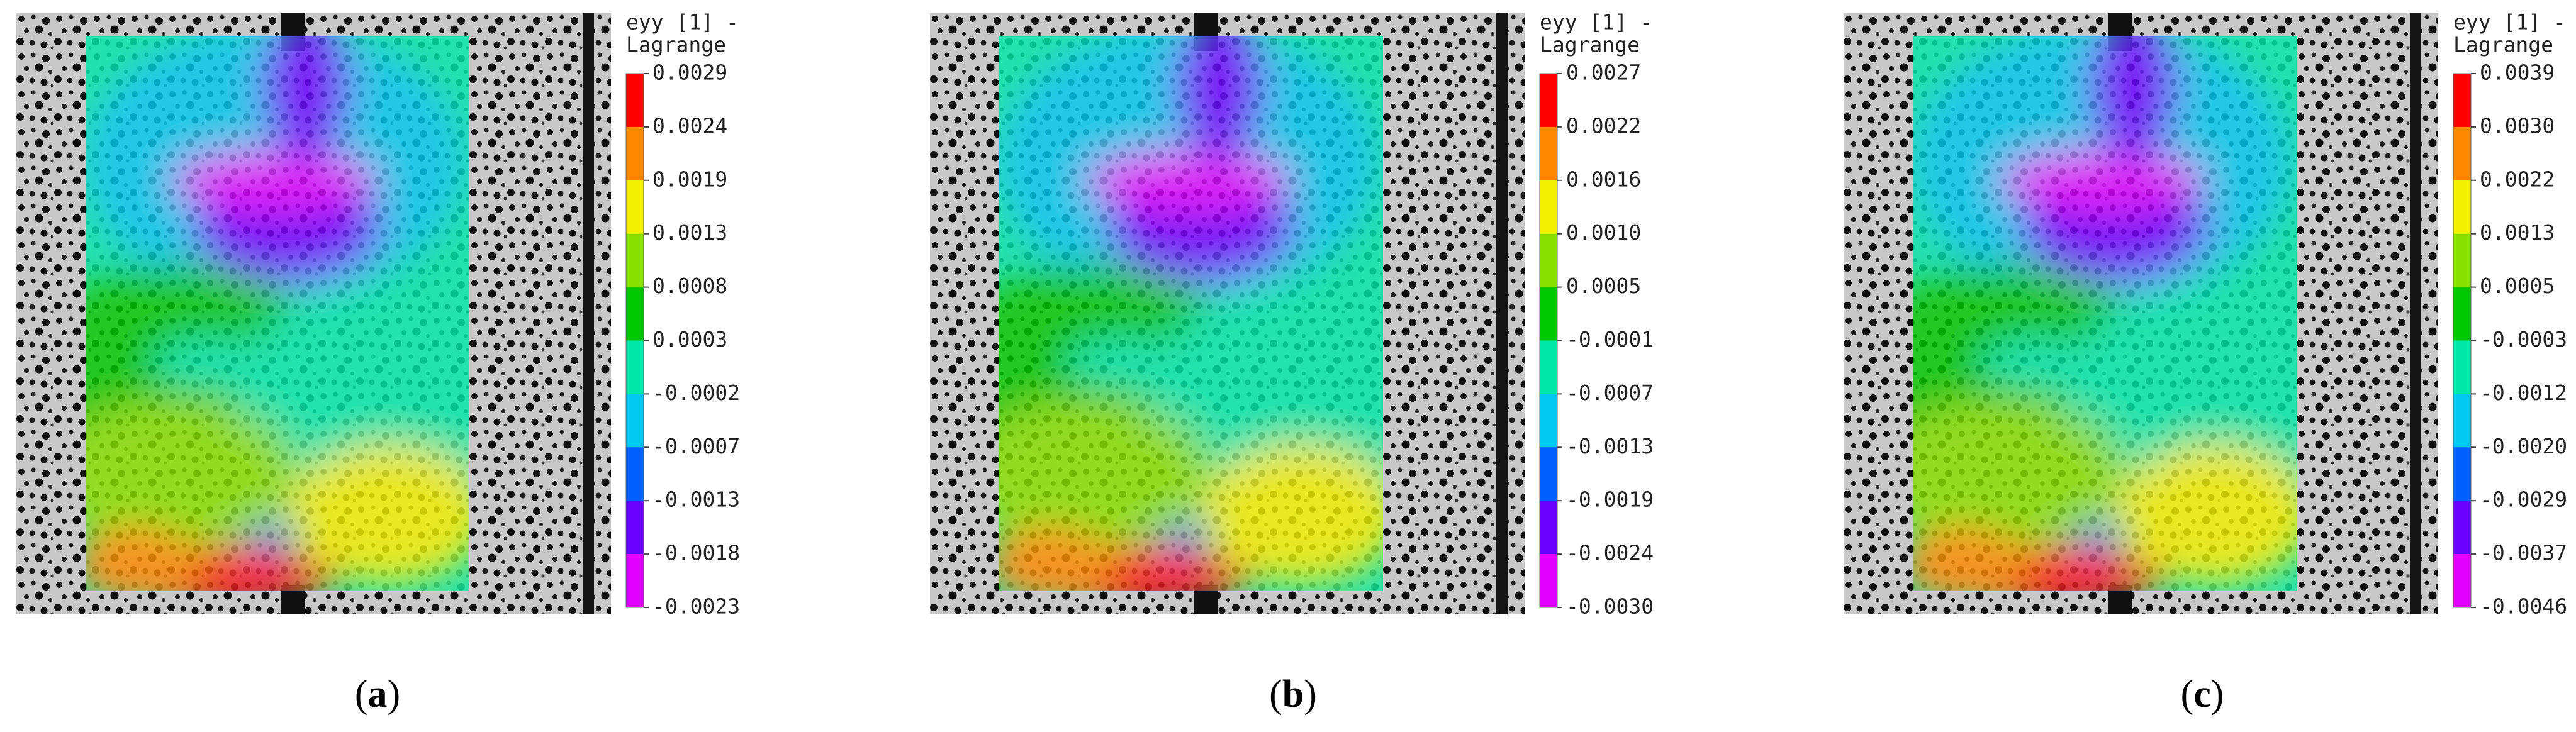 The image size is (2576, 732). Describe the element at coordinates (1293, 694) in the screenshot. I see `caption: (b)` at that location.